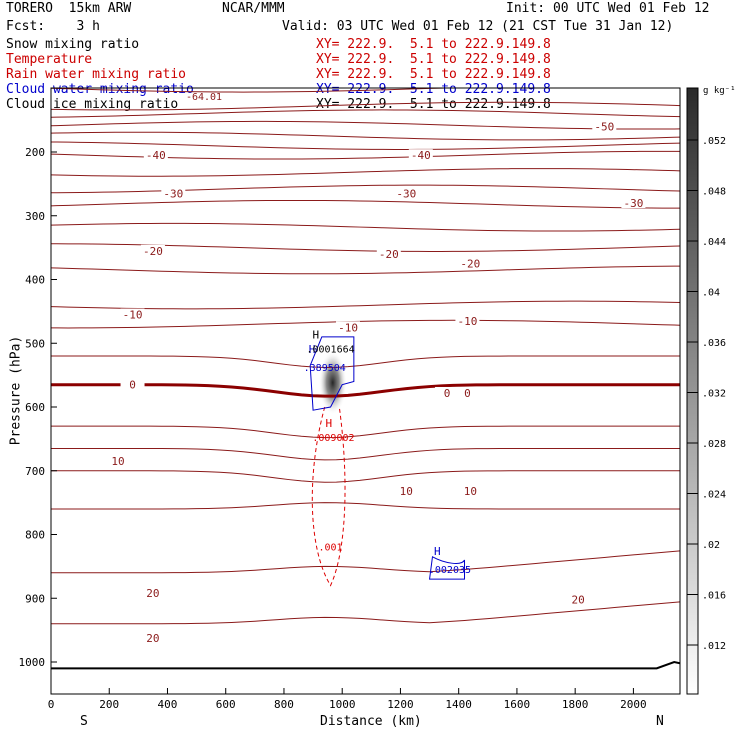 This screenshot has width=740, height=740. What do you see at coordinates (69, 8) in the screenshot?
I see `model-title: TORERO 15km ARW` at bounding box center [69, 8].